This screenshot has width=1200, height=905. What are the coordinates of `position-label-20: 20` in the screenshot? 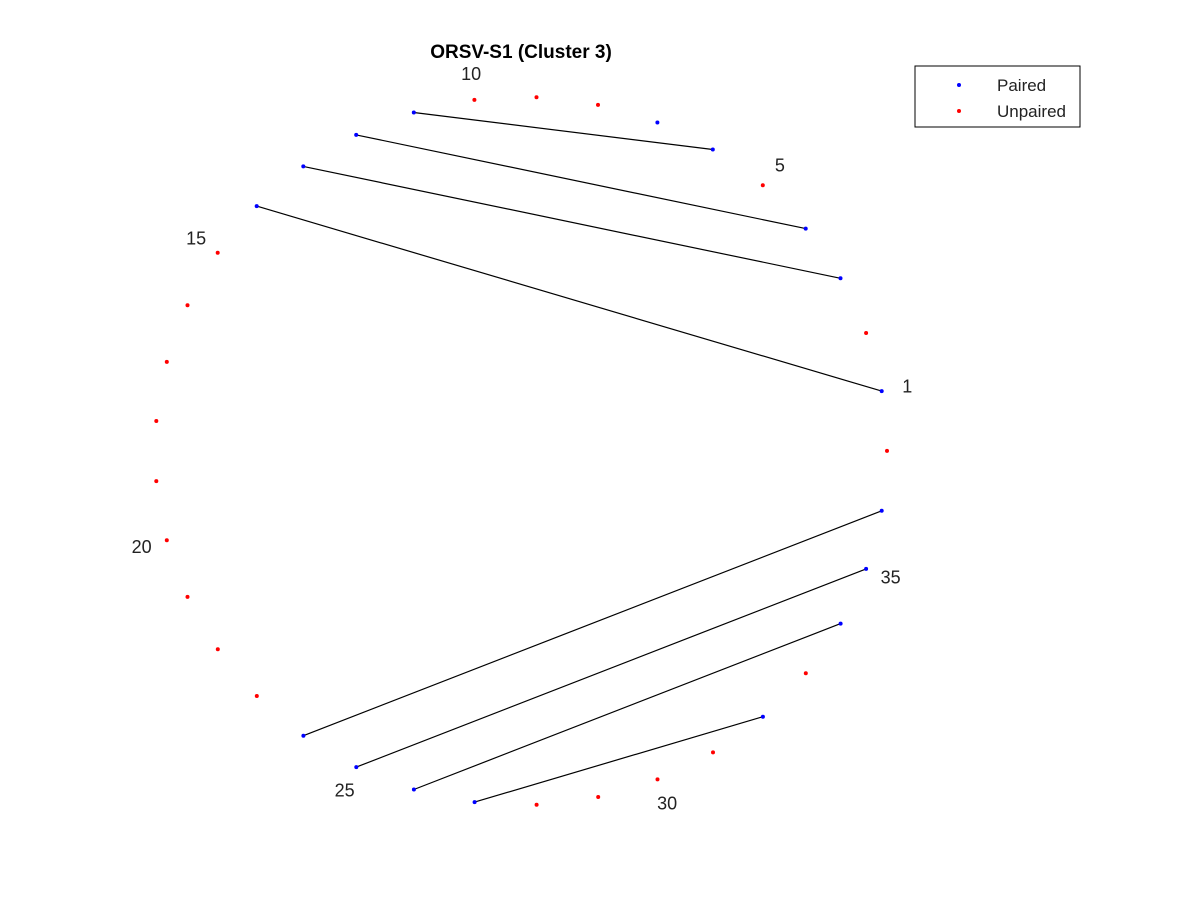 It's located at (142, 547).